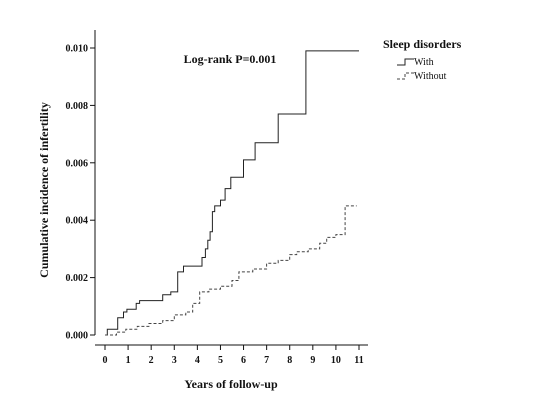  What do you see at coordinates (44, 190) in the screenshot?
I see `y-axis-title: Cumulative incidence of infertility` at bounding box center [44, 190].